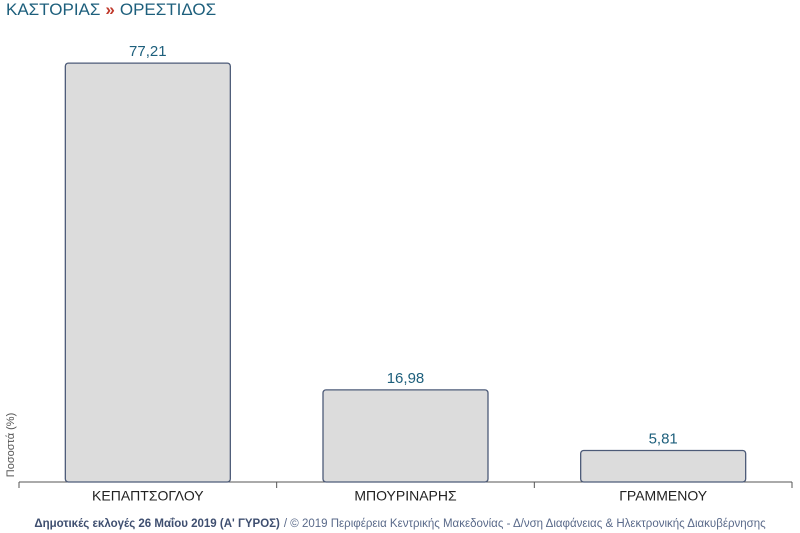  I want to click on title-part: ΟΡΕΣΤΙΔΟΣ, so click(168, 9).